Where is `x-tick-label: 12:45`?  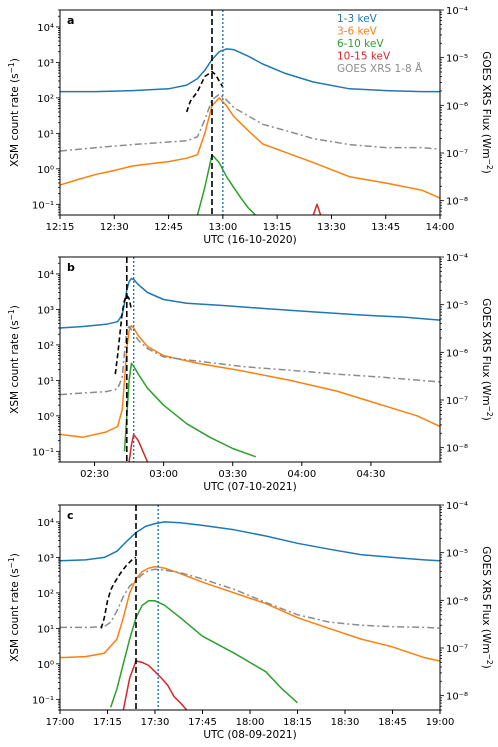 x-tick-label: 12:45 is located at coordinates (168, 227).